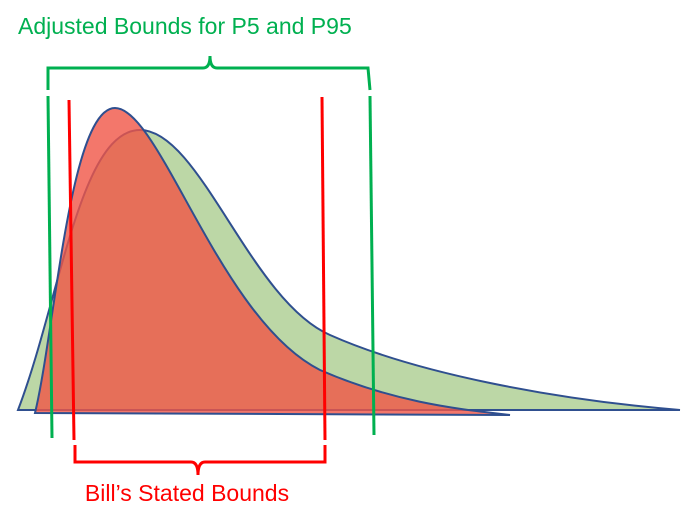 The image size is (685, 530). I want to click on adjusted-bounds-label: Adjusted Bounds for P5 and P95, so click(185, 26).